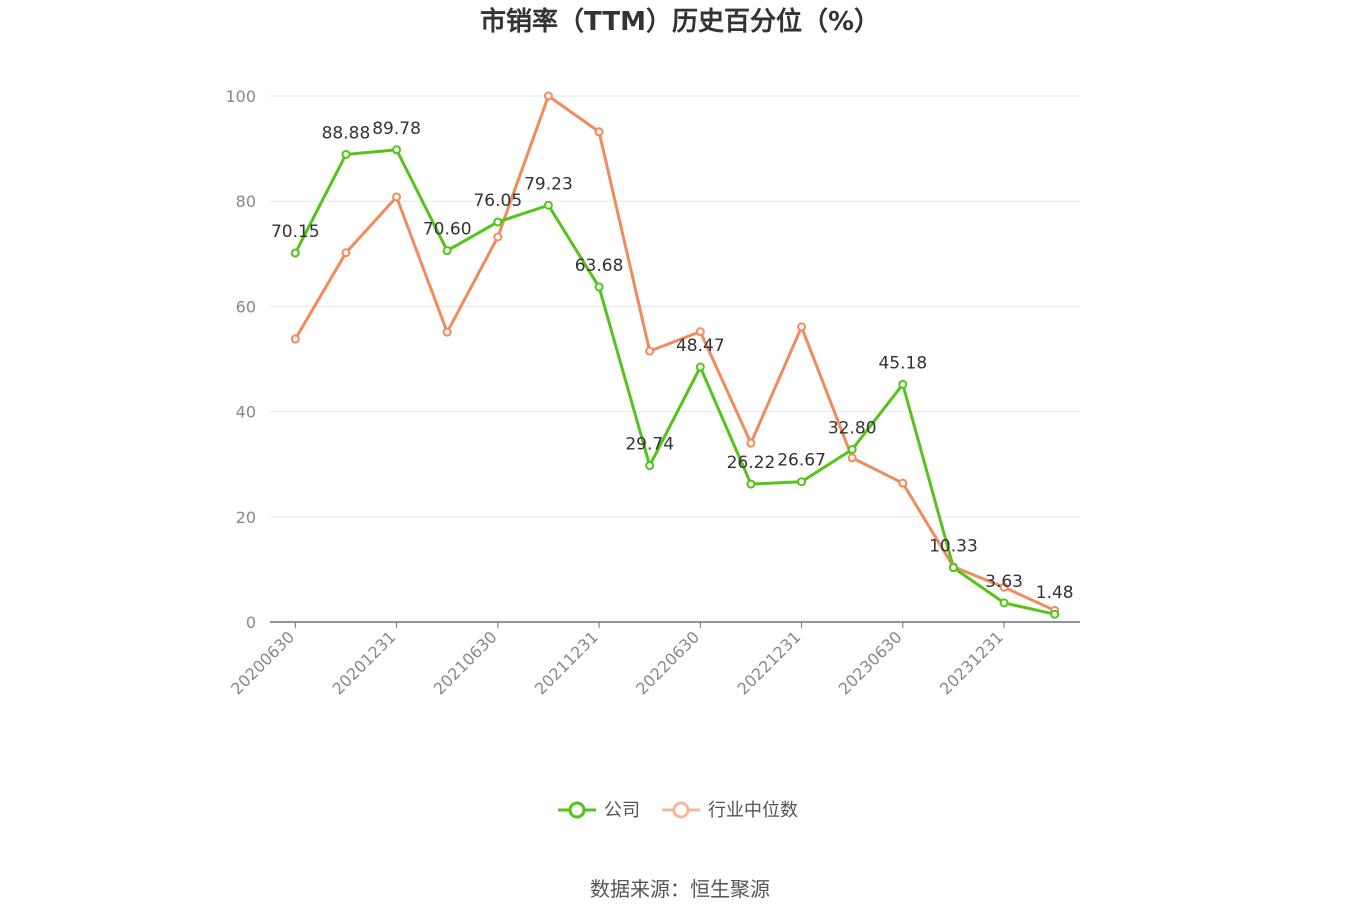 The height and width of the screenshot is (920, 1360). Describe the element at coordinates (953, 547) in the screenshot. I see `data-label: 10.33` at that location.